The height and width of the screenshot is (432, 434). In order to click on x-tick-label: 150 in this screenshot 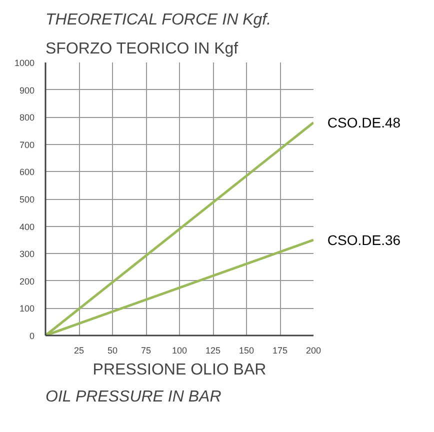, I will do `click(246, 351)`.